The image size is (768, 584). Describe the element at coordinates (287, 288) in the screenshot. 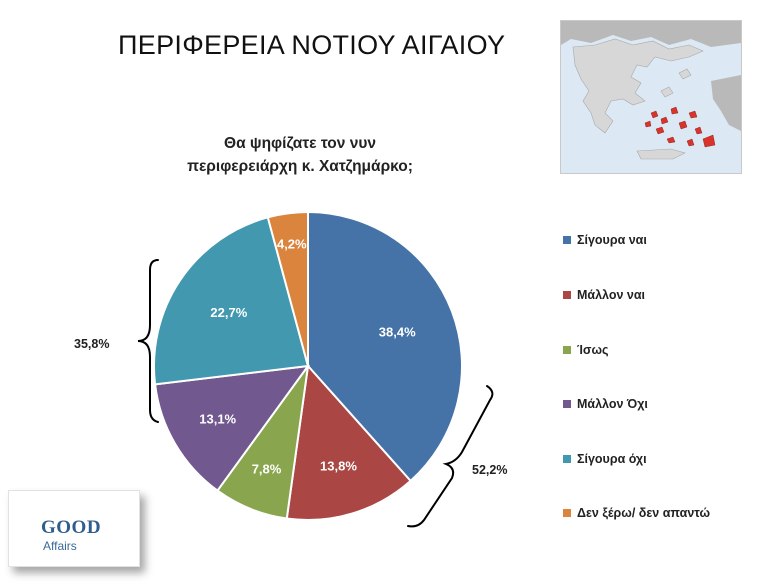

I see `slice-den-ksero` at that location.